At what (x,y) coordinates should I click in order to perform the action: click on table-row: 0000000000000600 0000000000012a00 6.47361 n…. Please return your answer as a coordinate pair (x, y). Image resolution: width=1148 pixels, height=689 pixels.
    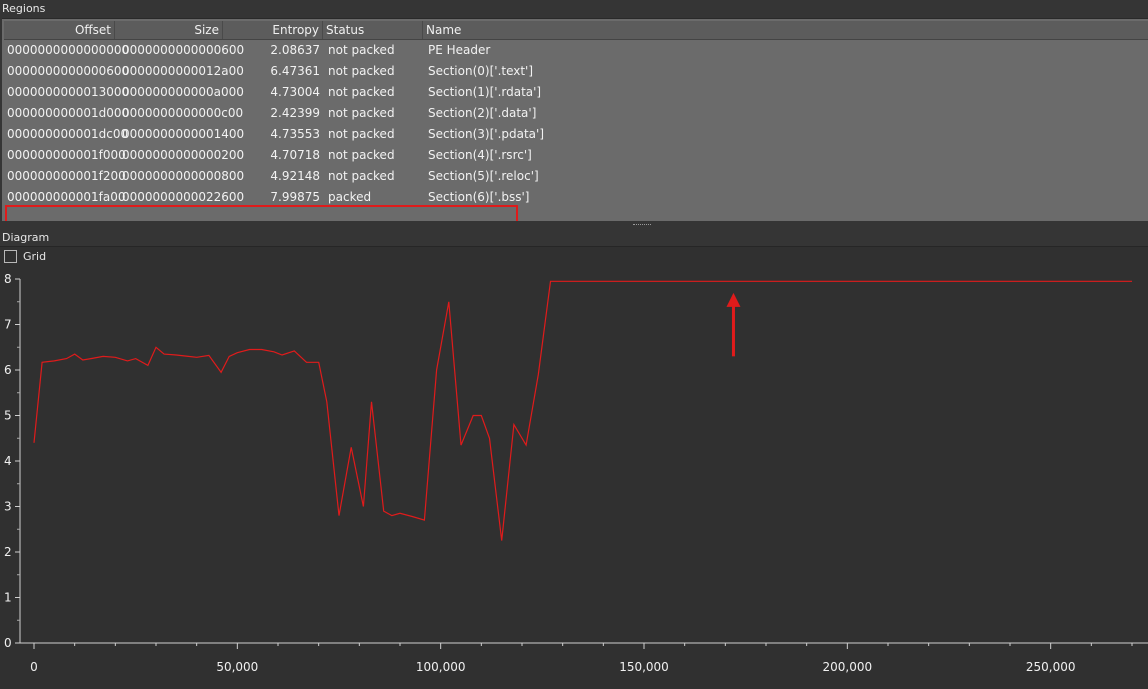
    Looking at the image, I should click on (576, 71).